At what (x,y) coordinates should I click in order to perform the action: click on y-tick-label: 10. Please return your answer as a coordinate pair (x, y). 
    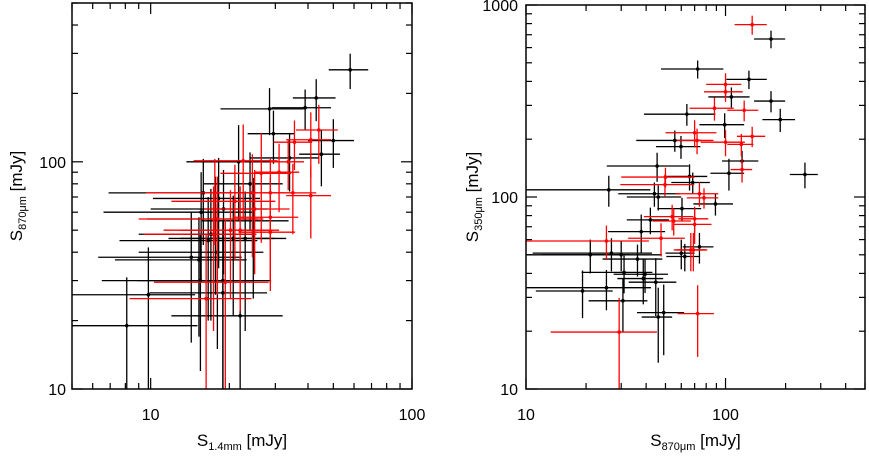
    Looking at the image, I should click on (57, 390).